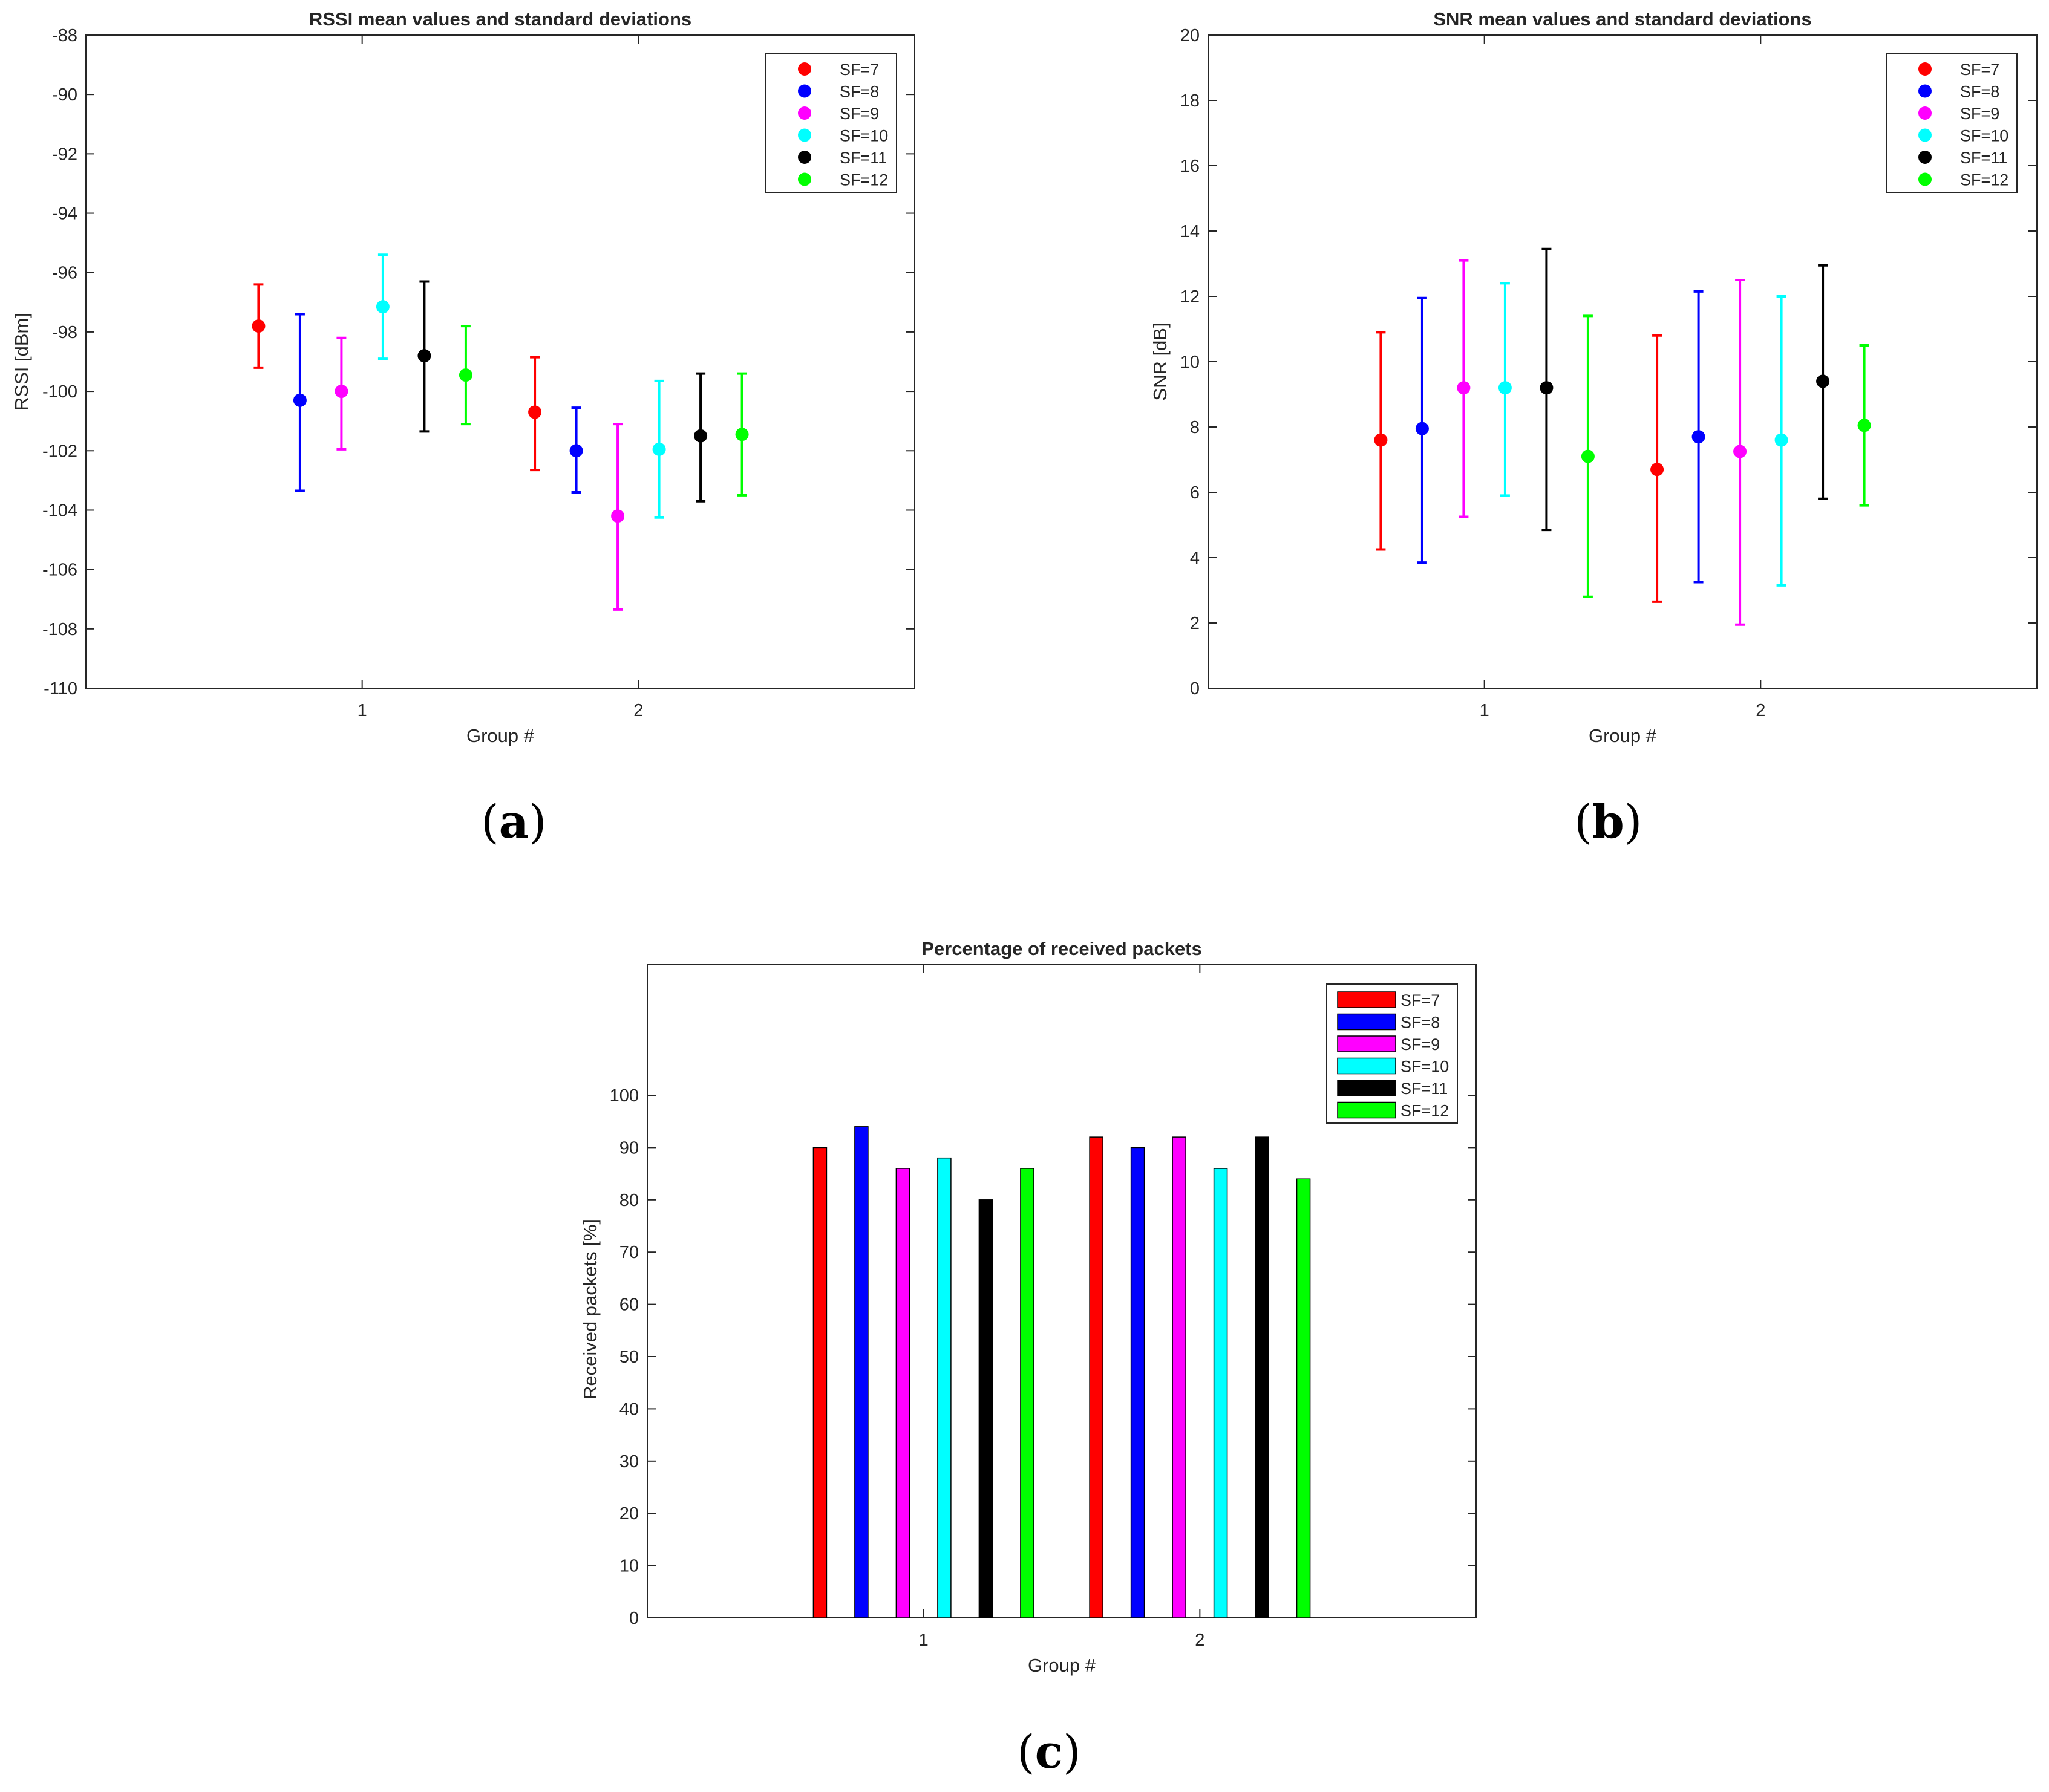 This screenshot has width=2049, height=1792. Describe the element at coordinates (1160, 361) in the screenshot. I see `snr-y-axis-label: SNR [dB]` at that location.